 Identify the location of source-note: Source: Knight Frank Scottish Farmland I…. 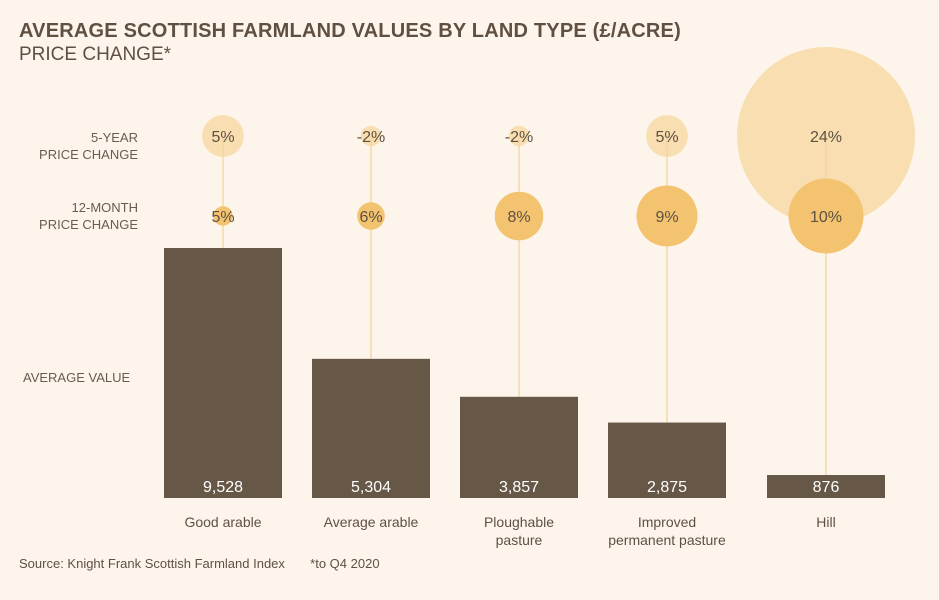
(199, 563).